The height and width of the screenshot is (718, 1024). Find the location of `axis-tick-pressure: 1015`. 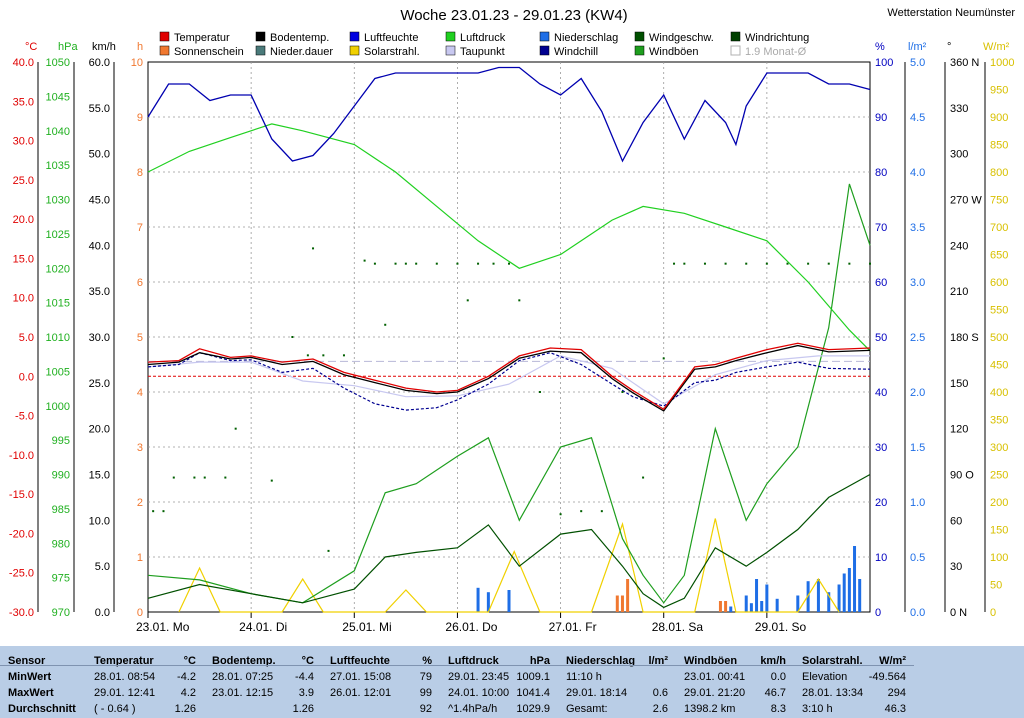

axis-tick-pressure: 1015 is located at coordinates (58, 304).